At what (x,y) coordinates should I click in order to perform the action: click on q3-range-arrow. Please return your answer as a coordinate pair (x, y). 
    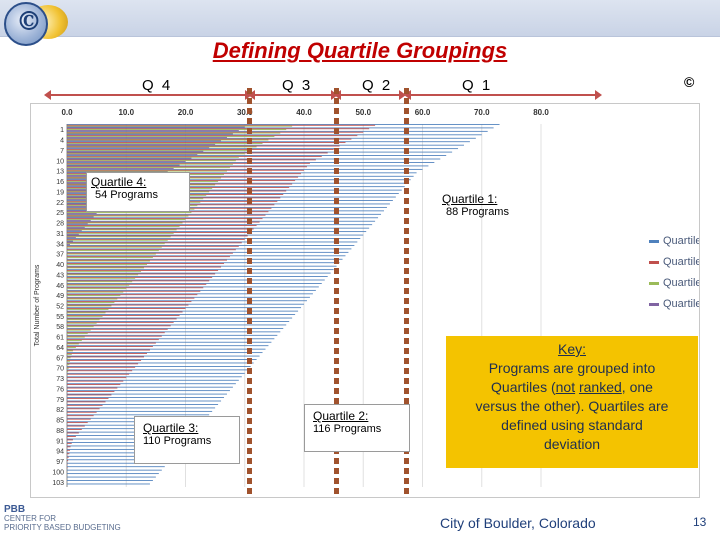
    Looking at the image, I should click on (293, 95).